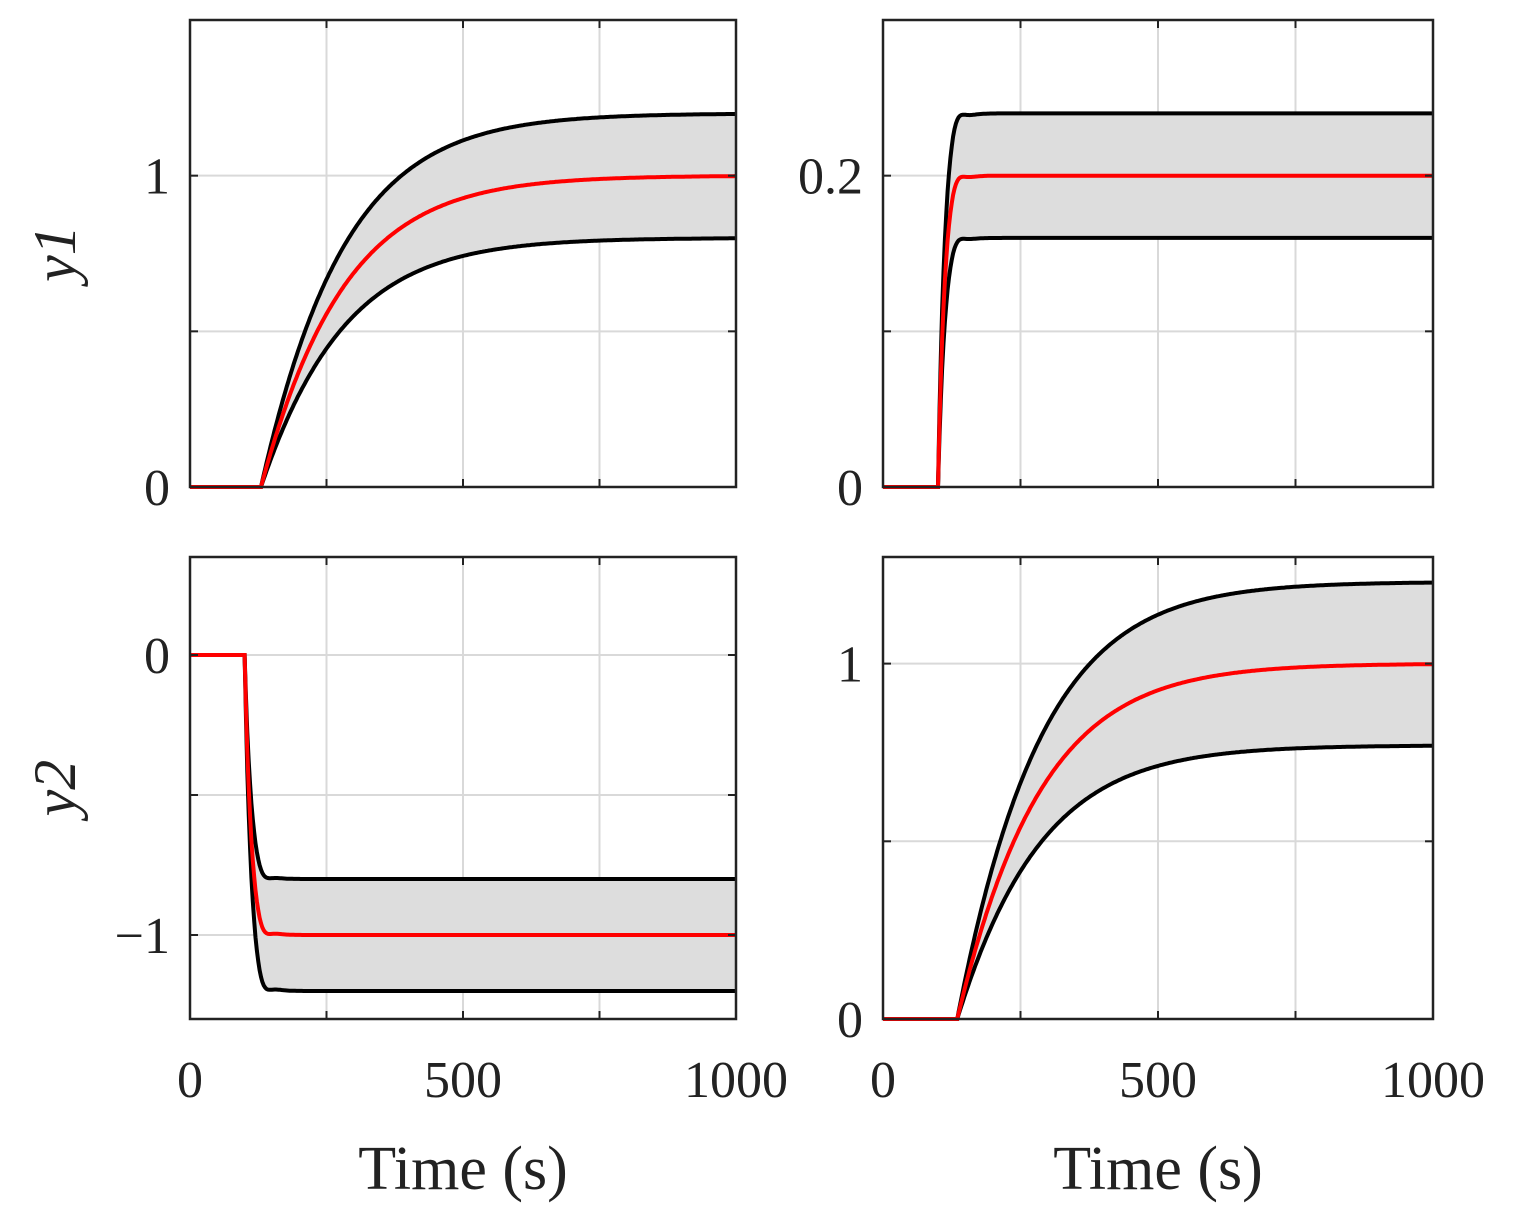  Describe the element at coordinates (55, 791) in the screenshot. I see `y-axis-title: y2` at that location.